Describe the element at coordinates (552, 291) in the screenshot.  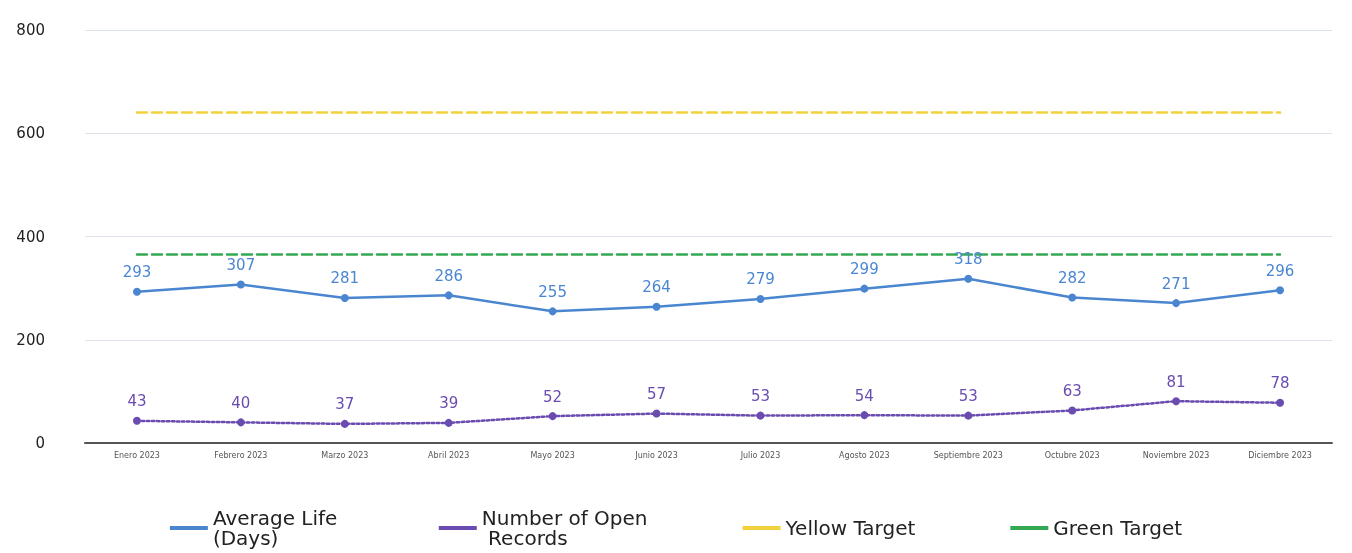
I see `data-label: 255` at that location.